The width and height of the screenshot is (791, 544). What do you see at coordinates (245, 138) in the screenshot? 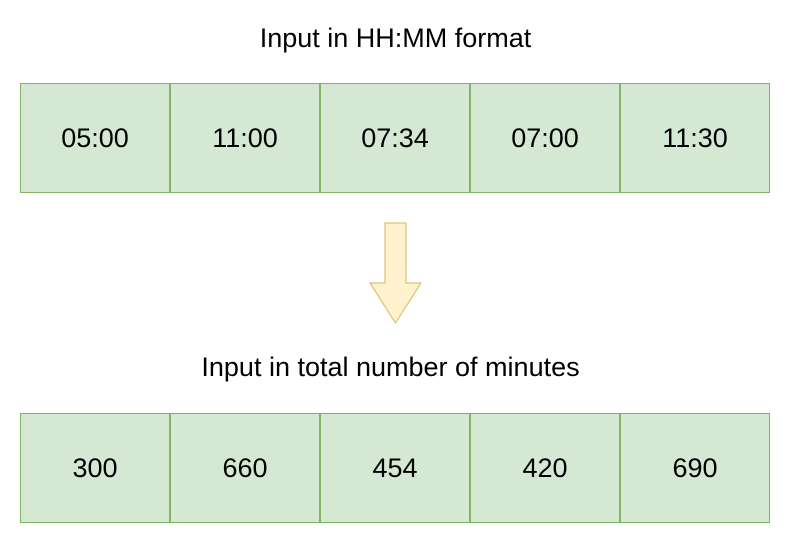
I see `hhmm-cell-1: 11:00` at bounding box center [245, 138].